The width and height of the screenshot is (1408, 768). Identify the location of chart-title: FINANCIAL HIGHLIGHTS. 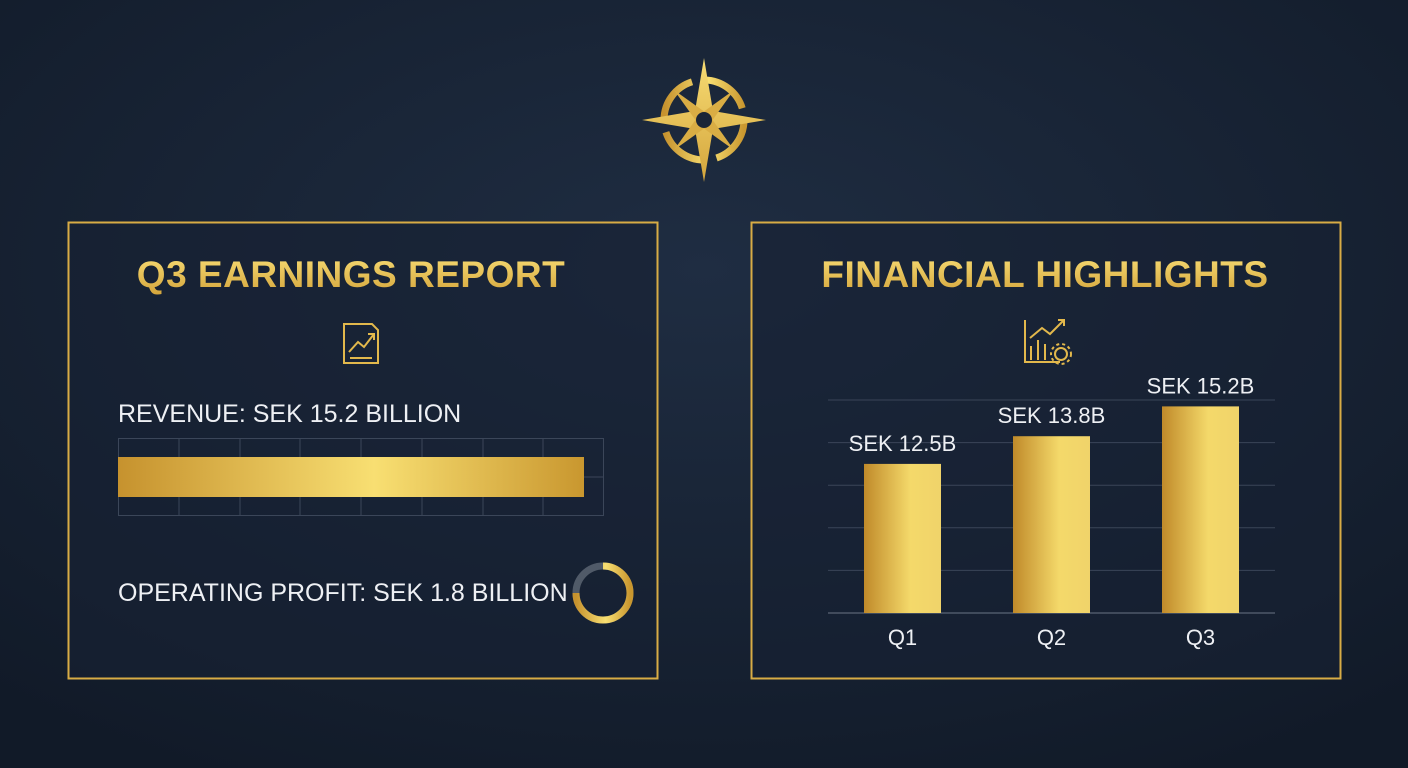
(1044, 274).